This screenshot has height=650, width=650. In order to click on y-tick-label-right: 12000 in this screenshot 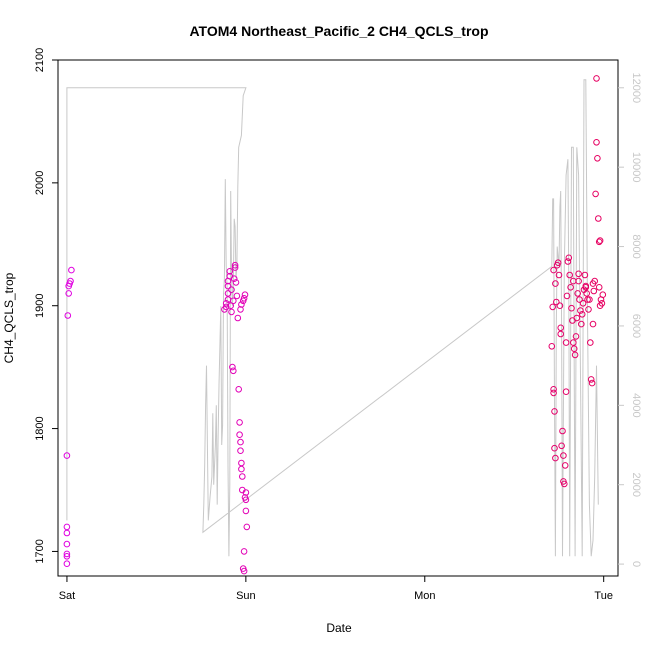, I will do `click(636, 87)`.